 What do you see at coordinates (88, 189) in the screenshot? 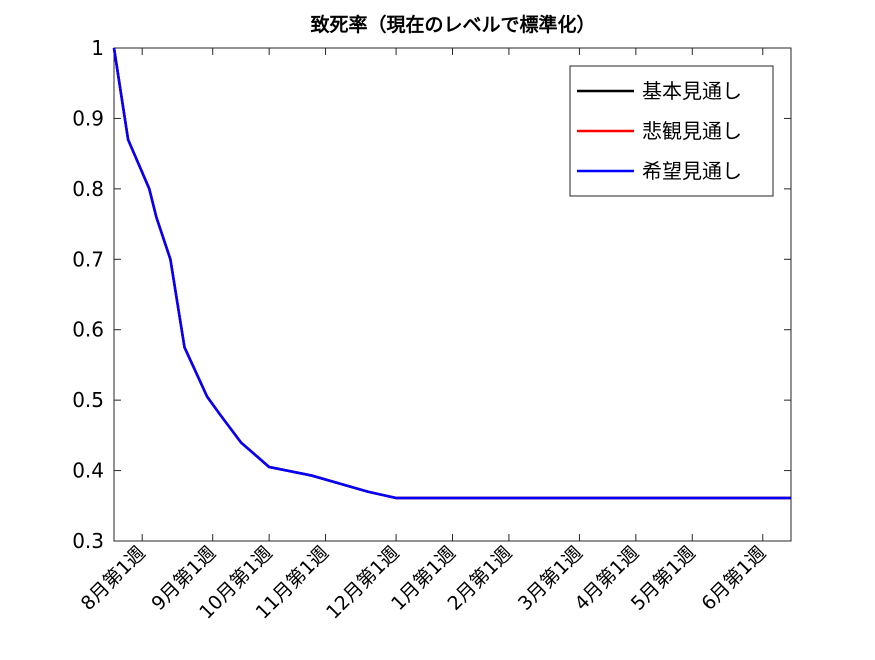
I see `y-tick-label: 0.8` at bounding box center [88, 189].